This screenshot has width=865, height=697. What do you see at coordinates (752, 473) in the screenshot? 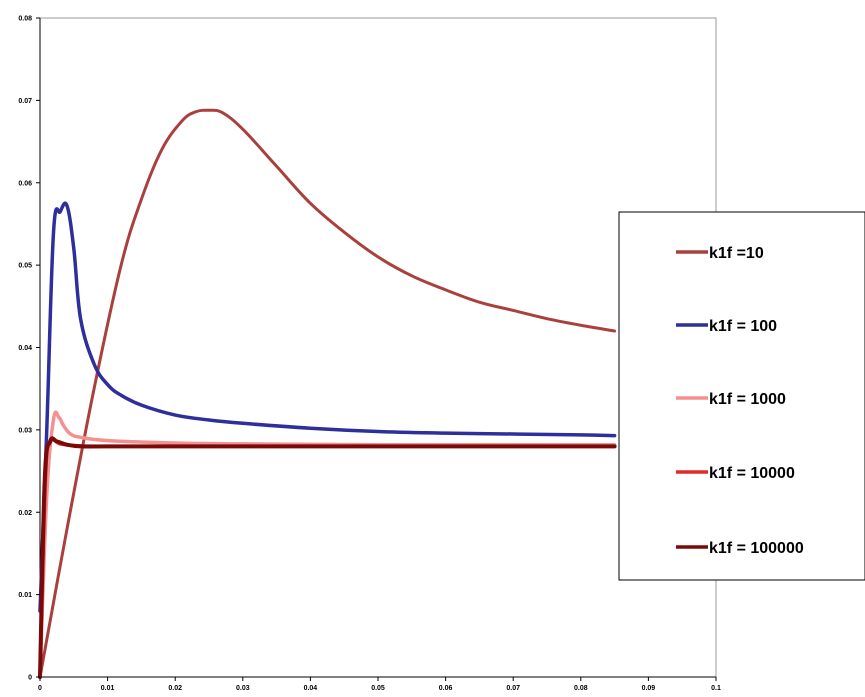
I see `legend-label: k1f = 10000` at bounding box center [752, 473].